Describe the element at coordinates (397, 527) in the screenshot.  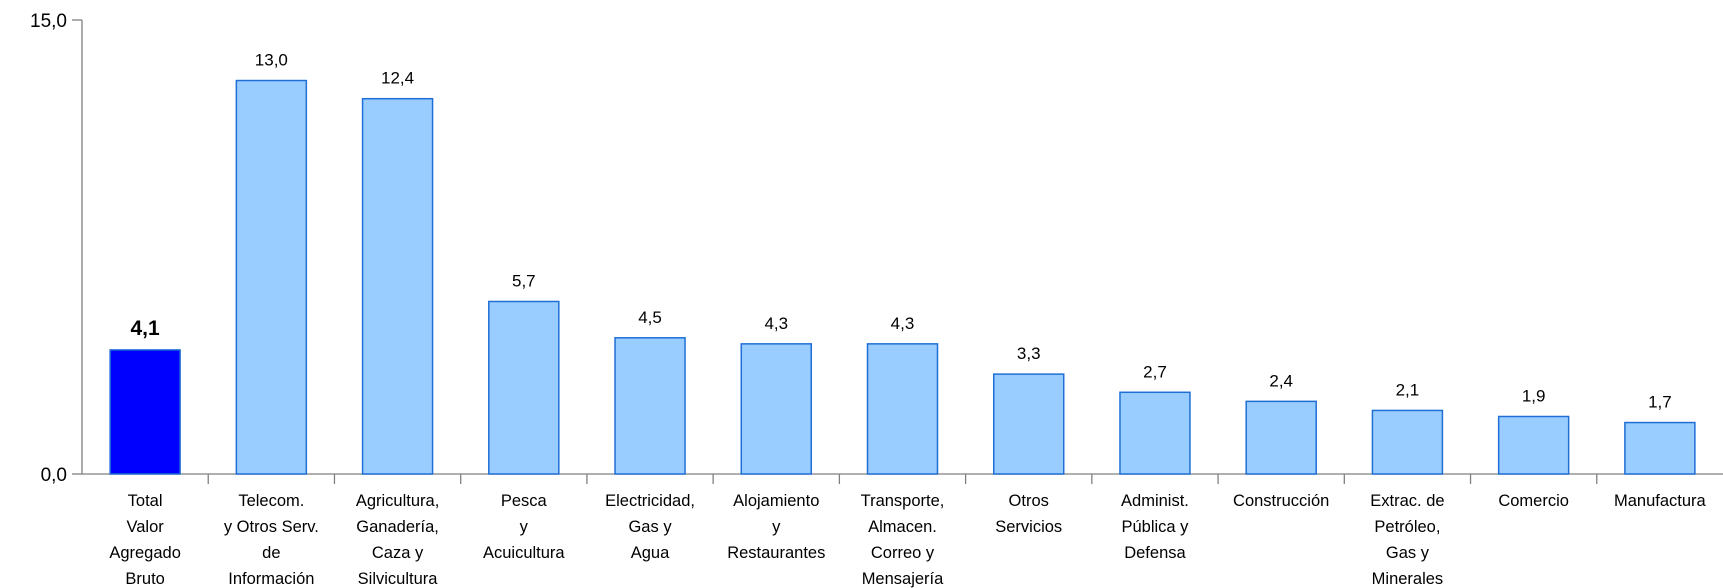
I see `x-tick-label: Ganadería,` at that location.